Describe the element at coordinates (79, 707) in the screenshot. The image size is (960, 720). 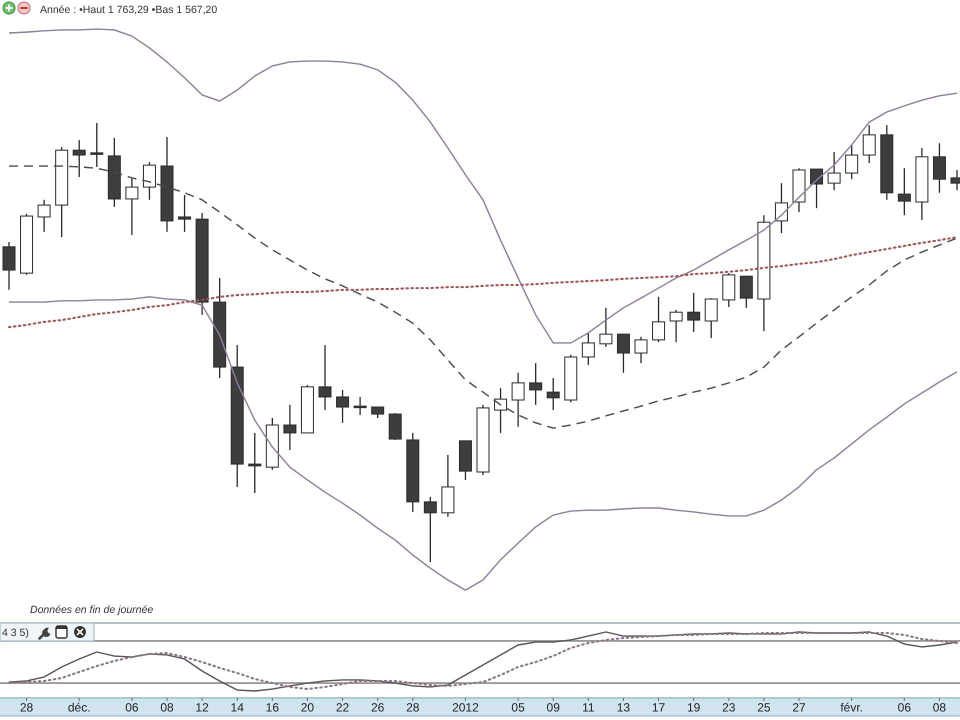
I see `x-tick-label: déc.` at that location.